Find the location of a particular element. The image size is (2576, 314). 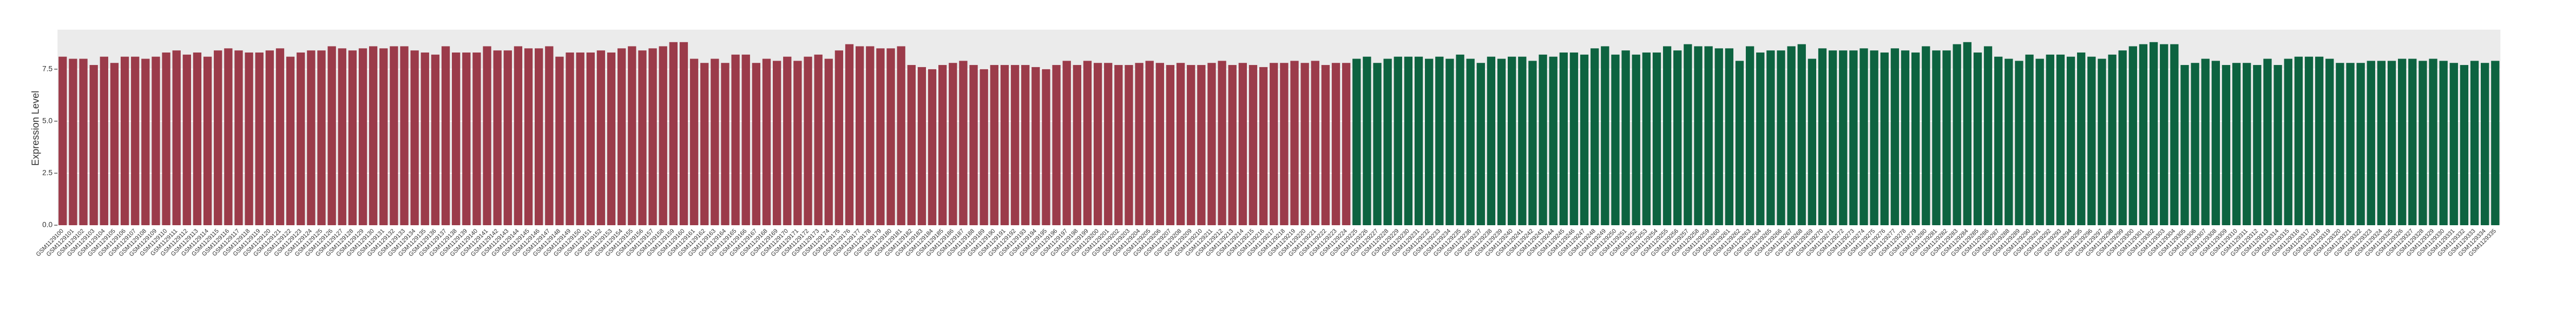

y-tick-label: 7.5 is located at coordinates (47, 68).